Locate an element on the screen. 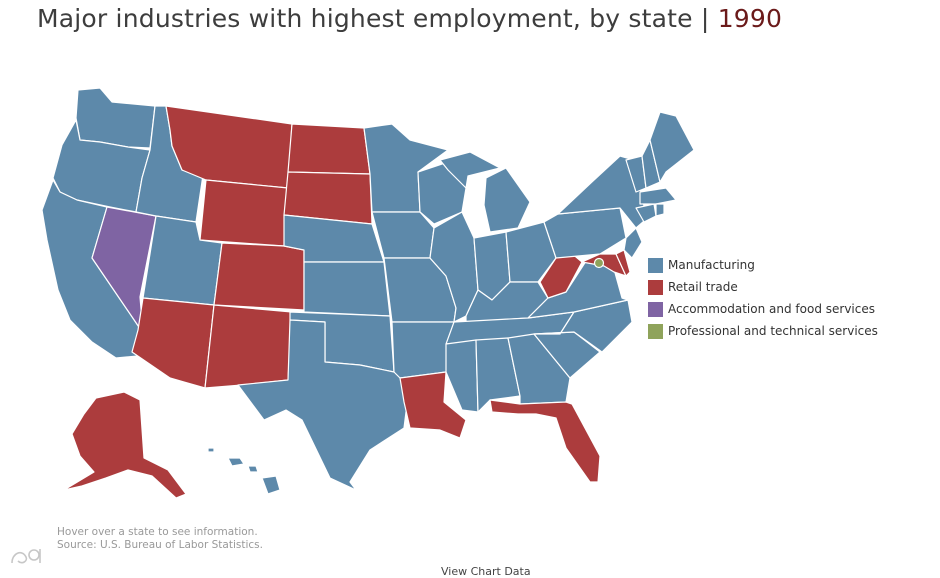 The image size is (940, 578). state-de is located at coordinates (623, 263).